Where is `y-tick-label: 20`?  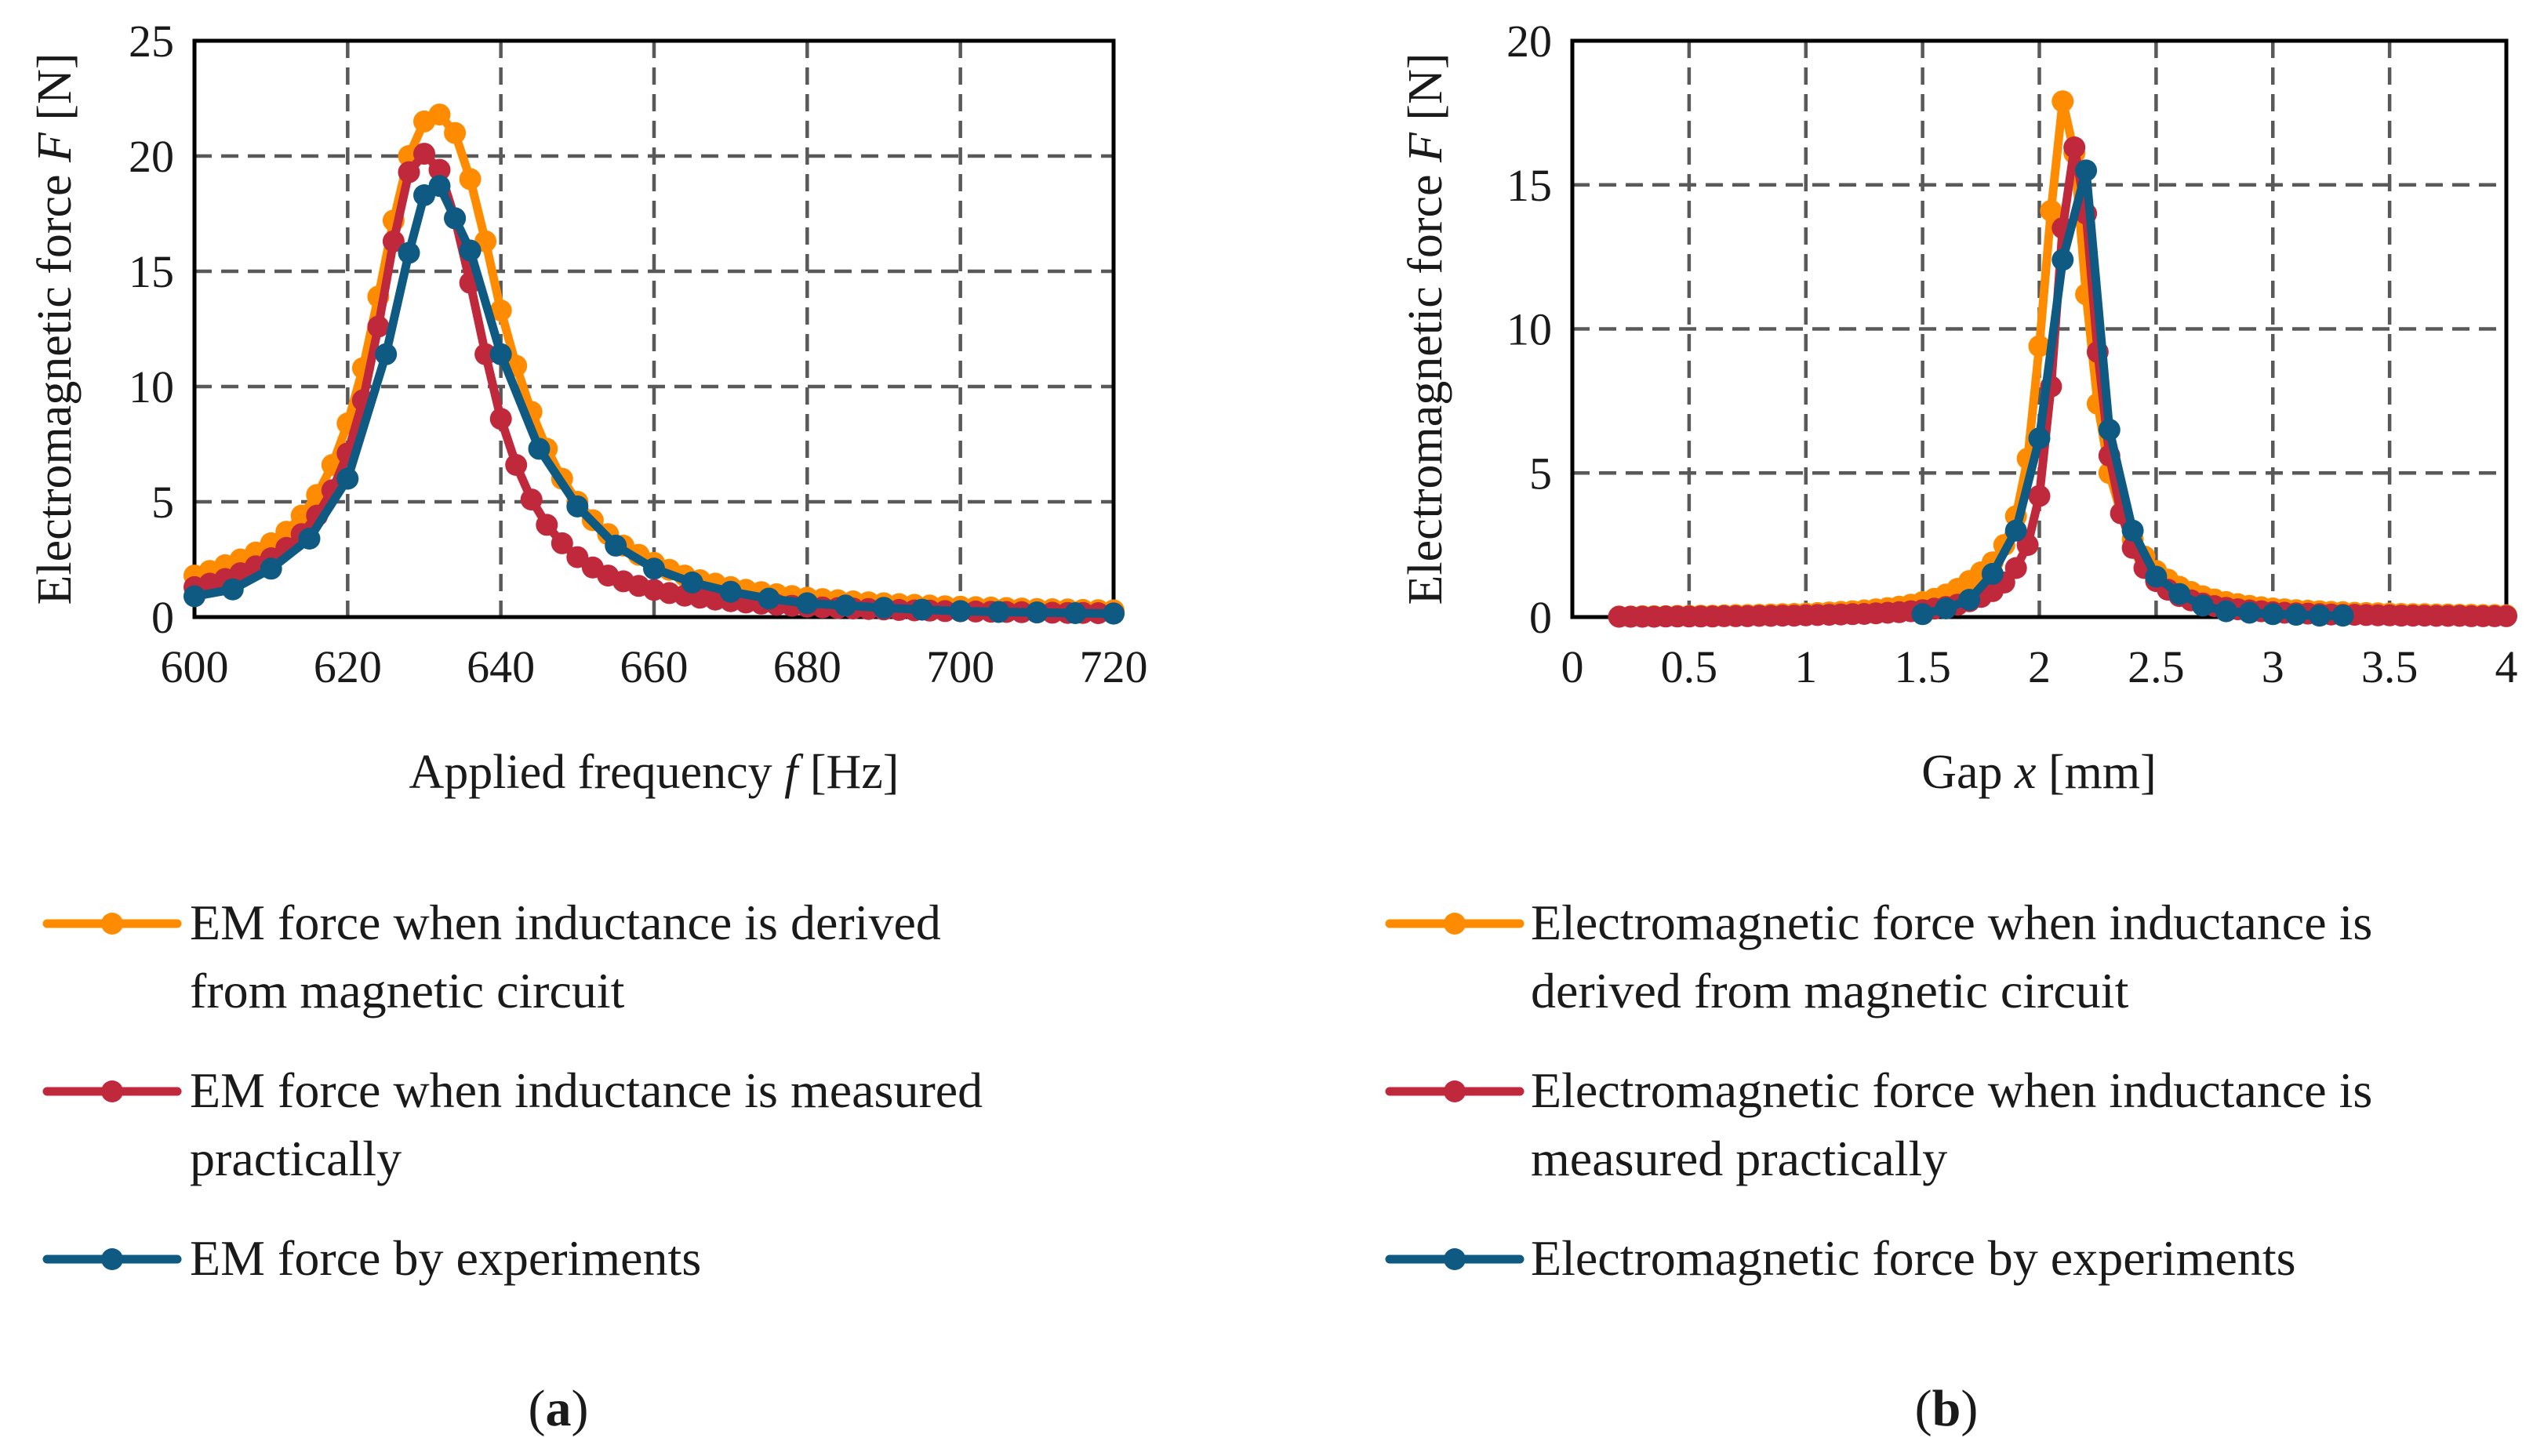
y-tick-label: 20 is located at coordinates (151, 156).